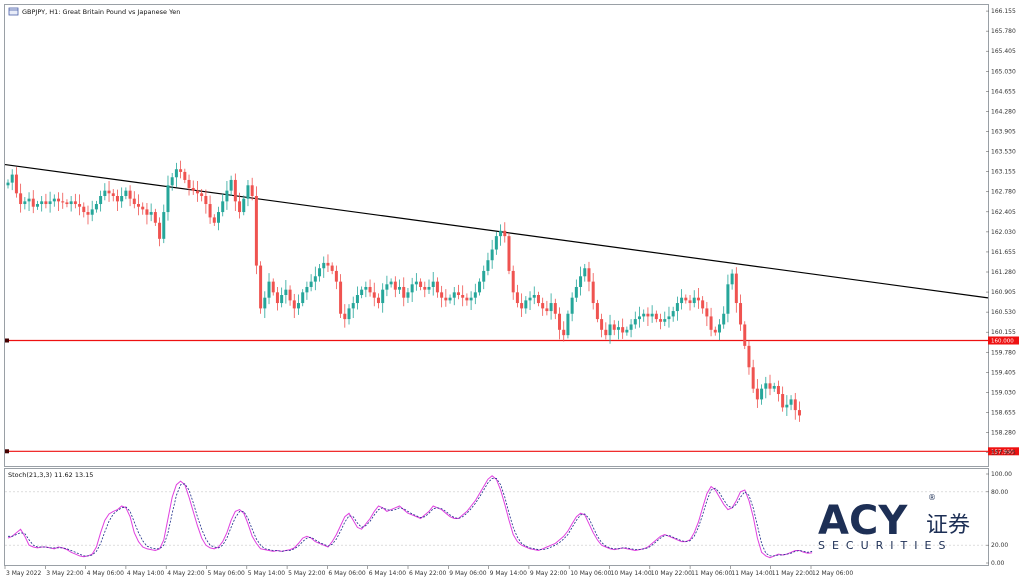  Describe the element at coordinates (347, 573) in the screenshot. I see `time-tick-label: 6 May 06:00` at that location.